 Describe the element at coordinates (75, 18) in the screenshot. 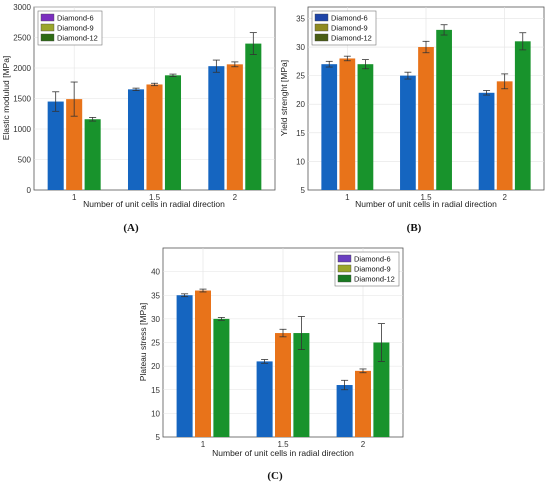

I see `legend-label-d6-a: Diamond-6` at that location.